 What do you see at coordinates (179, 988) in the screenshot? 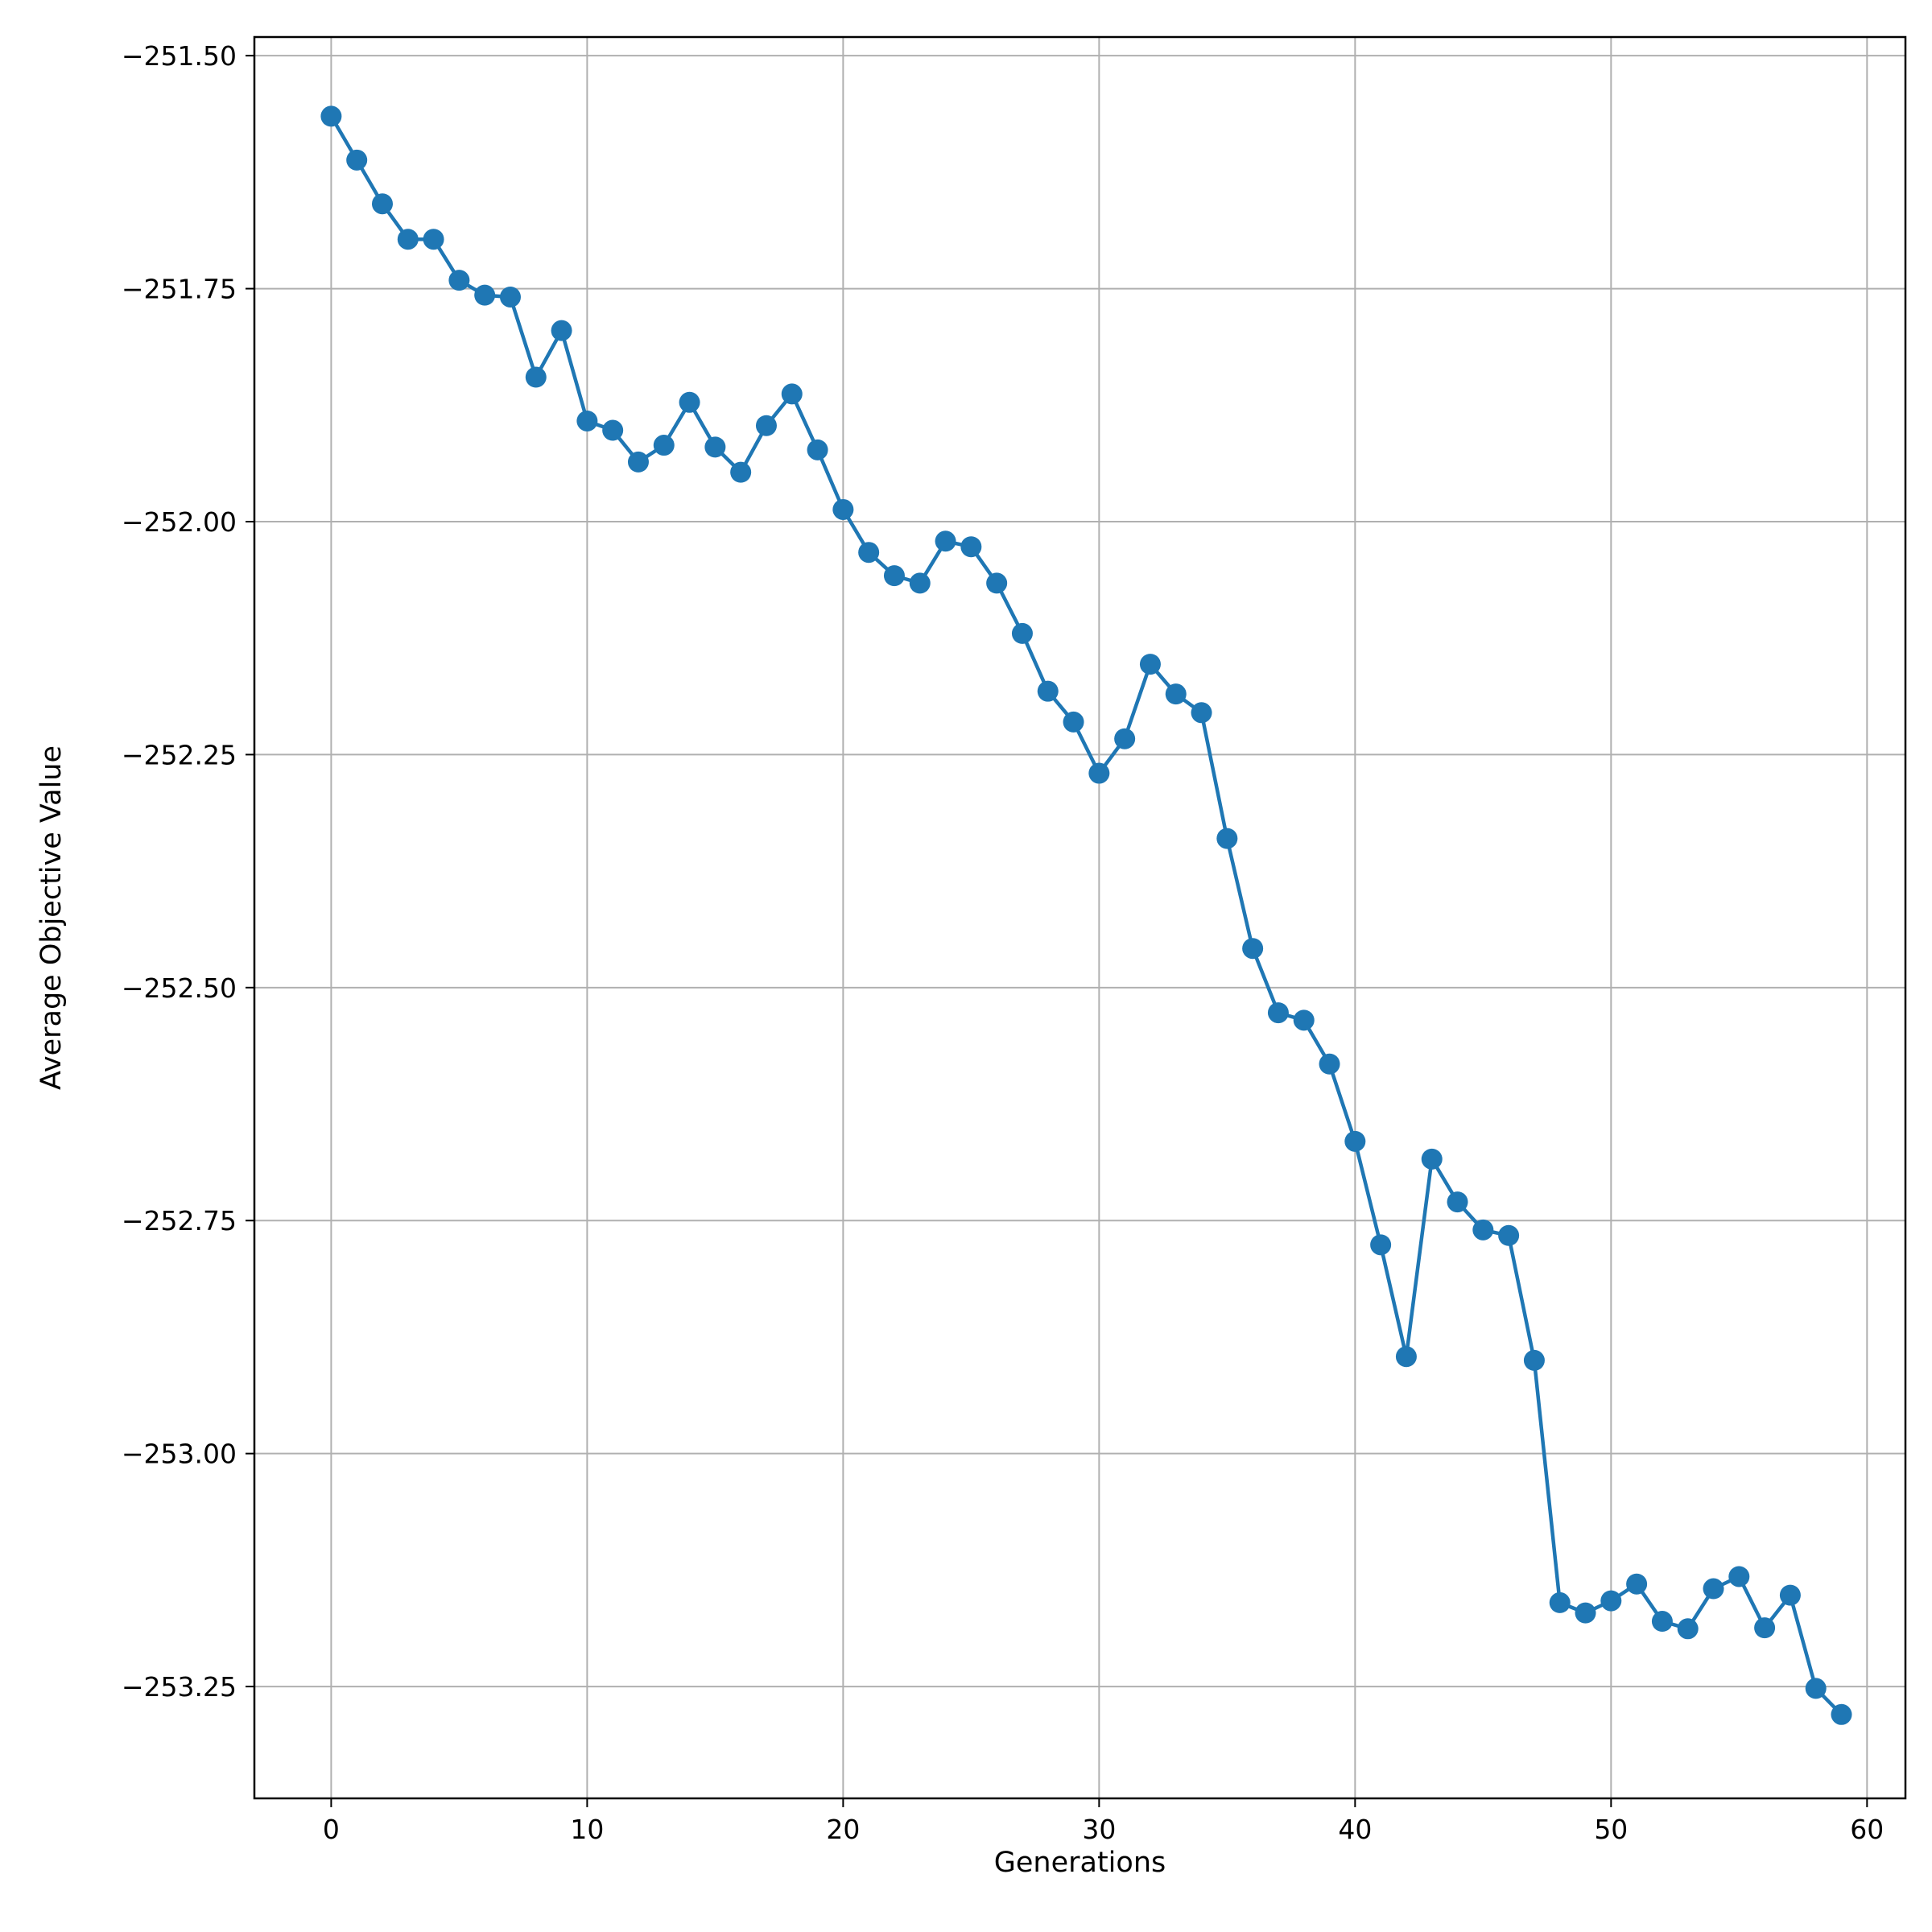
I see `y-tick-label: −252.50` at bounding box center [179, 988].